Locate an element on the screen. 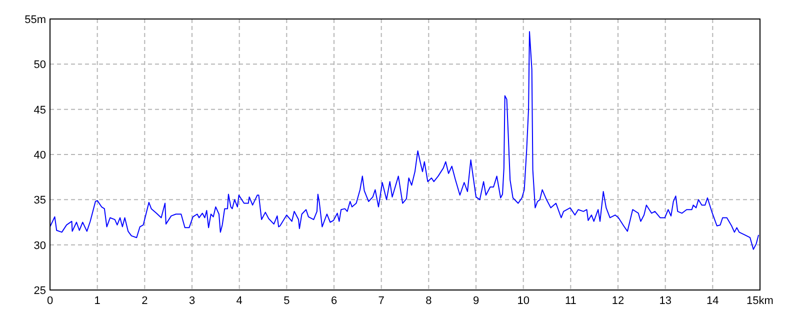 The width and height of the screenshot is (800, 320). y-tick-label: 35 is located at coordinates (40, 200).